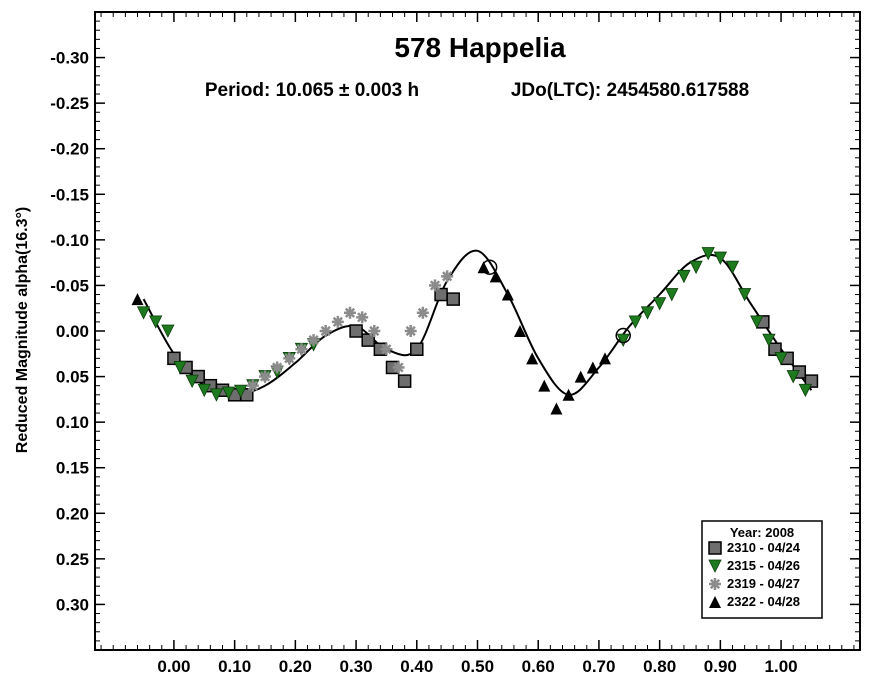 The width and height of the screenshot is (870, 680). I want to click on y-tick-label: 0.00, so click(72, 331).